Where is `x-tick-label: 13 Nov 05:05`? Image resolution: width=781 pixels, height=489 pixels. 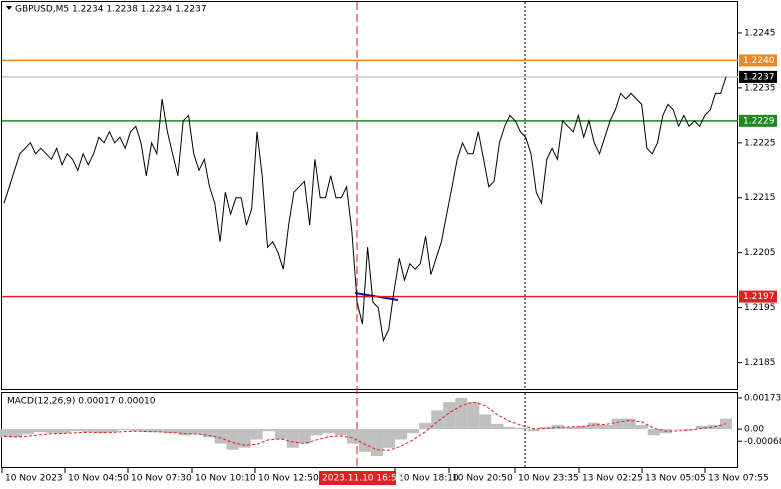 x-tick-label: 13 Nov 05:05 is located at coordinates (675, 479).